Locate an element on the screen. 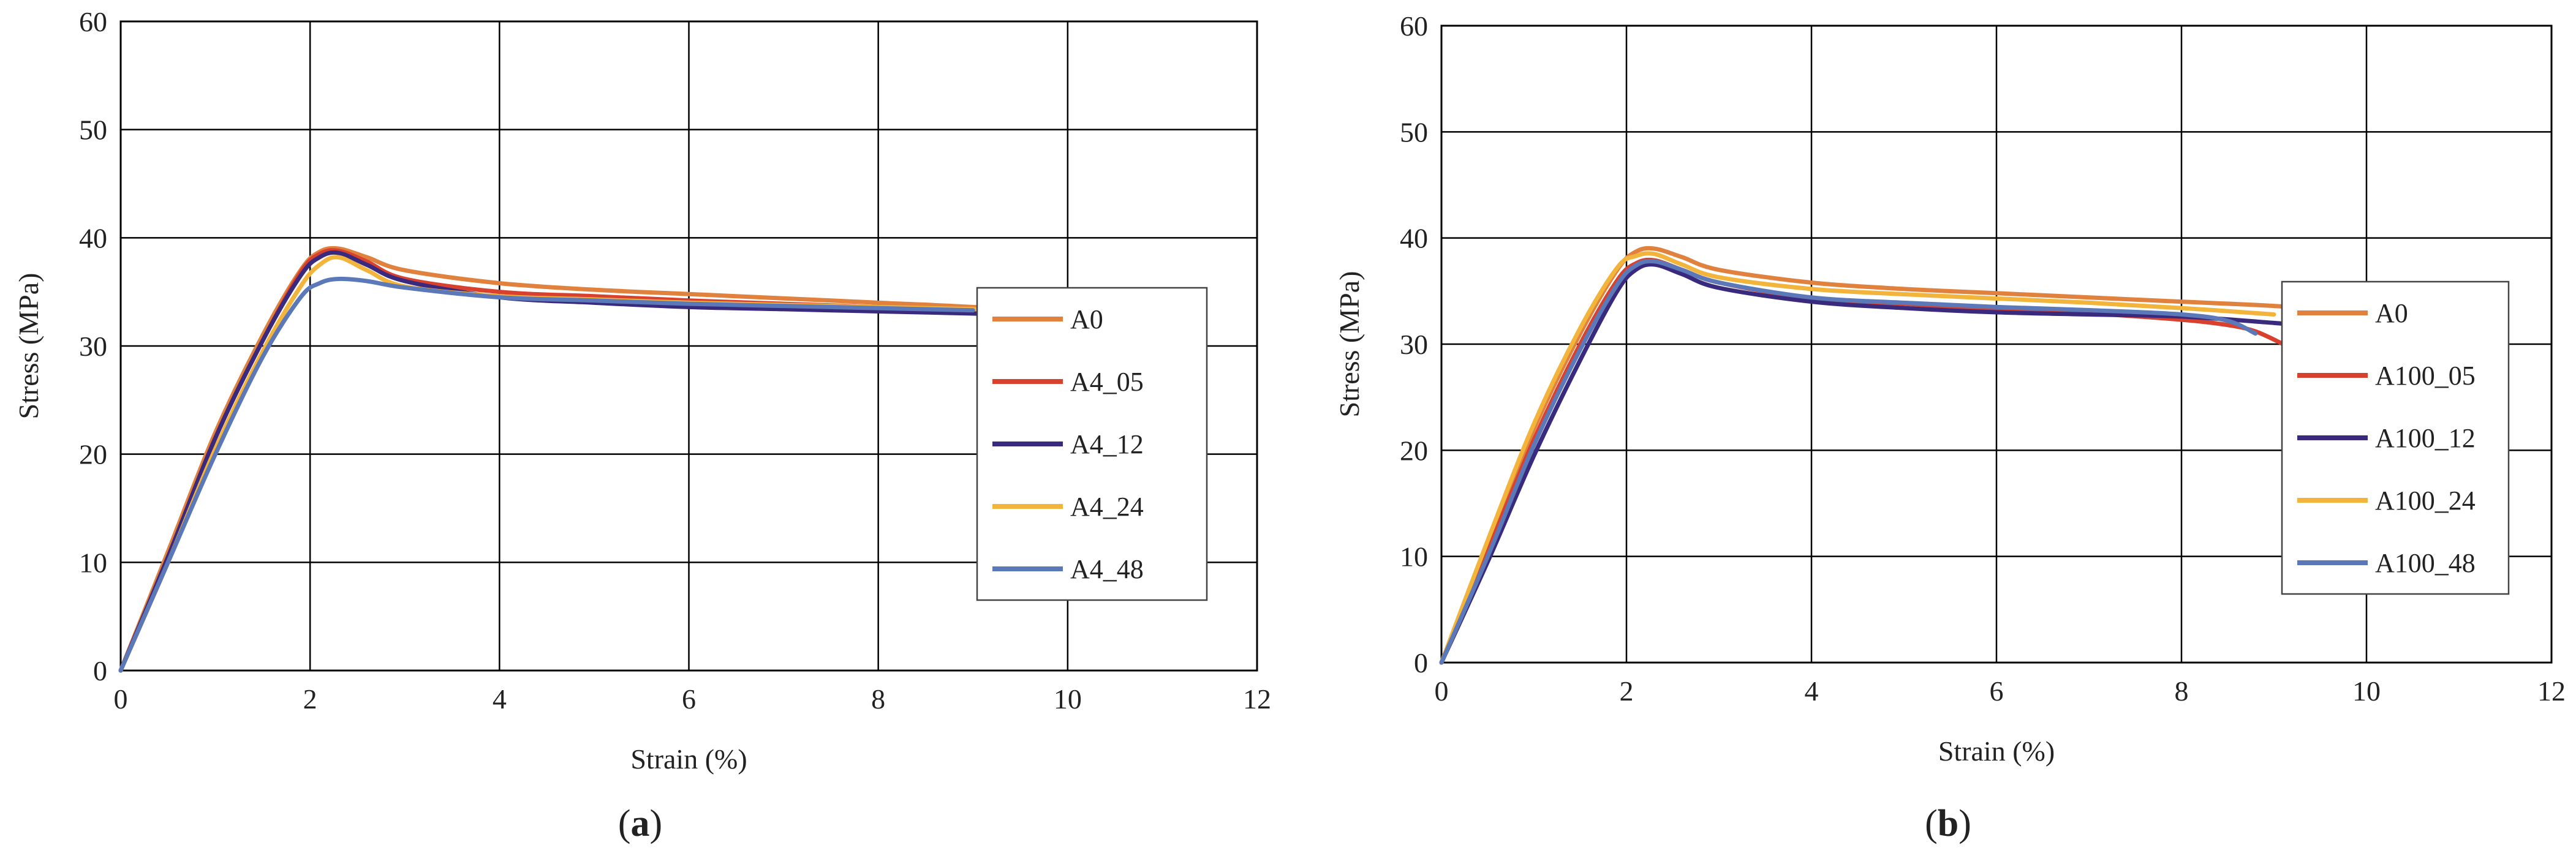  legend-label: A100_24 is located at coordinates (2425, 501).